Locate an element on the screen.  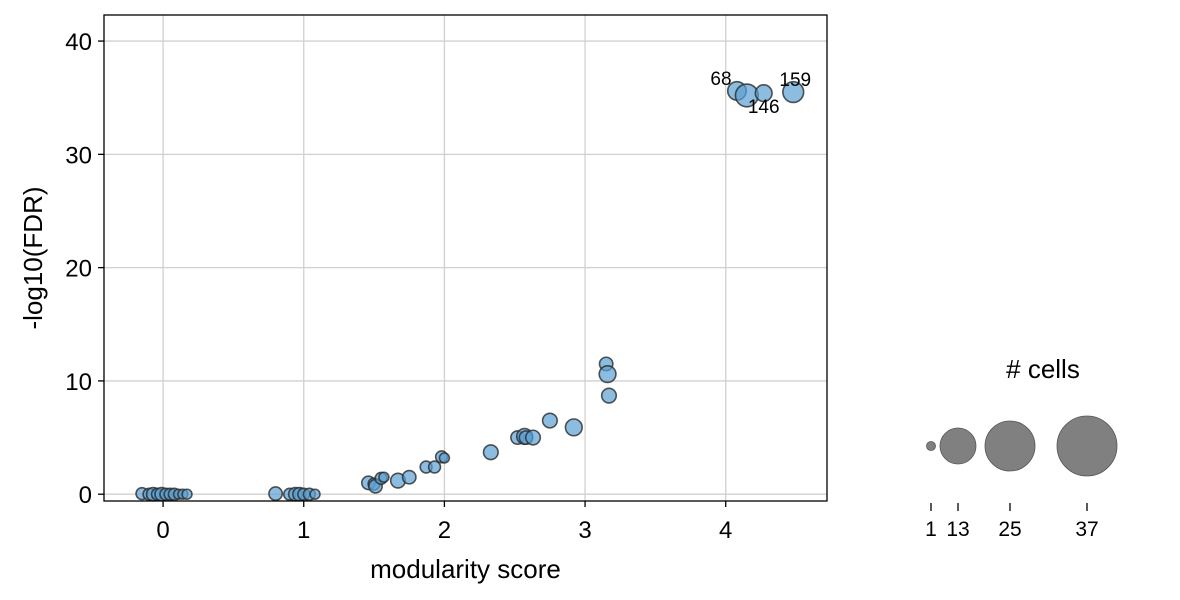
legend-size-label: 25 is located at coordinates (1009, 529).